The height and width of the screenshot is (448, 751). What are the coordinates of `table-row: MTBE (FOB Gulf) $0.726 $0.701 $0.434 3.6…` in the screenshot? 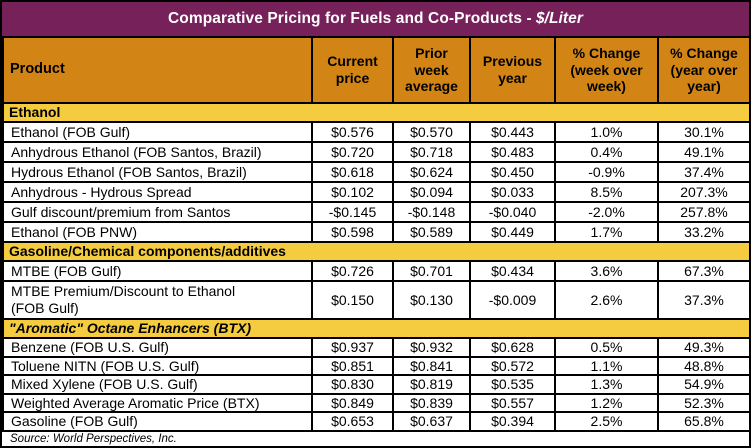 It's located at (375, 271).